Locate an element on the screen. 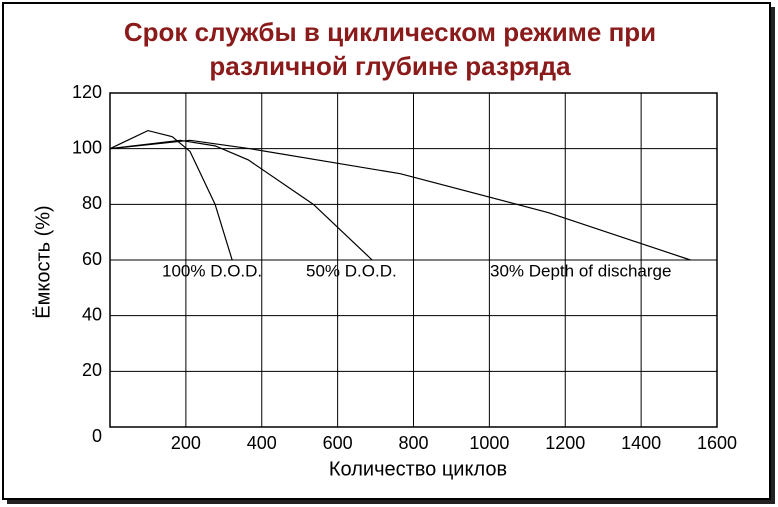 The image size is (778, 507). x-tick-label: 800 is located at coordinates (413, 443).